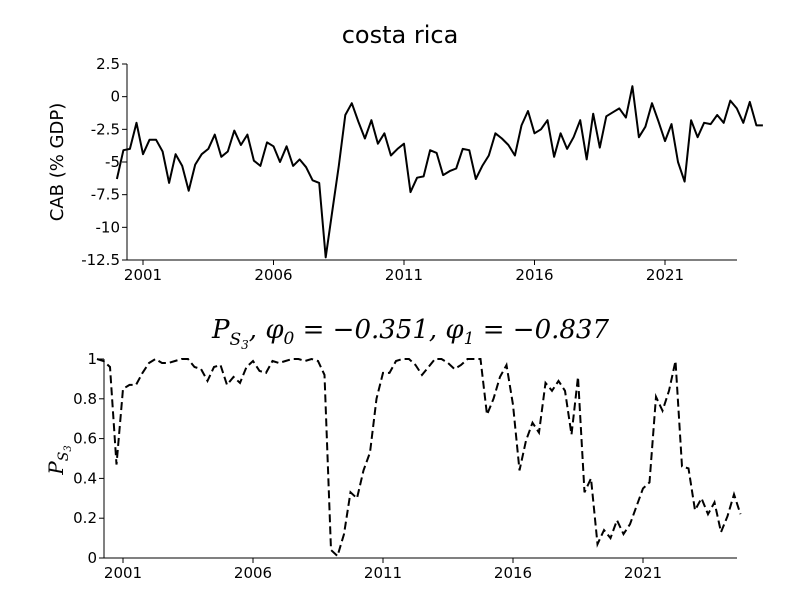 The image size is (800, 600). What do you see at coordinates (105, 195) in the screenshot?
I see `cab-y-tick-label: -7.5` at bounding box center [105, 195].